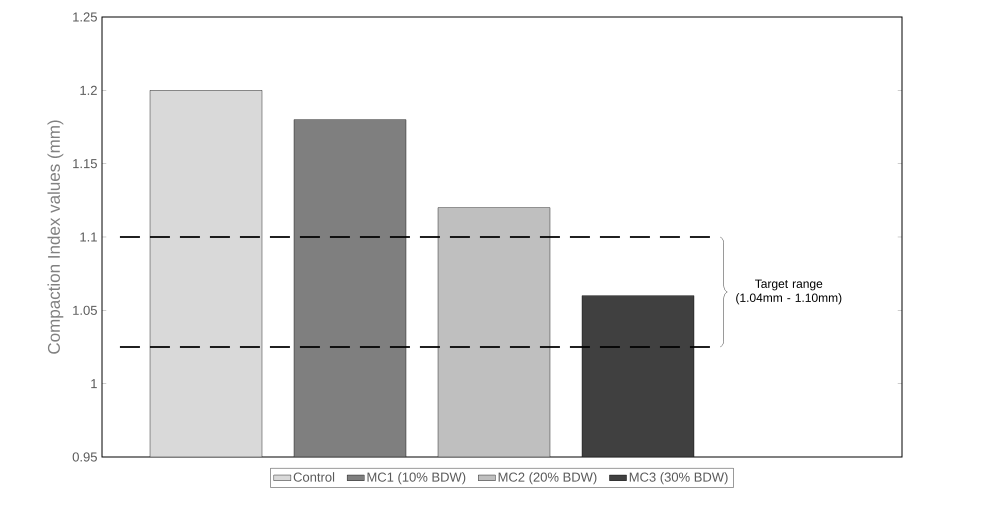 The width and height of the screenshot is (984, 513). I want to click on legend-label: MC3 (30% BDW), so click(679, 478).